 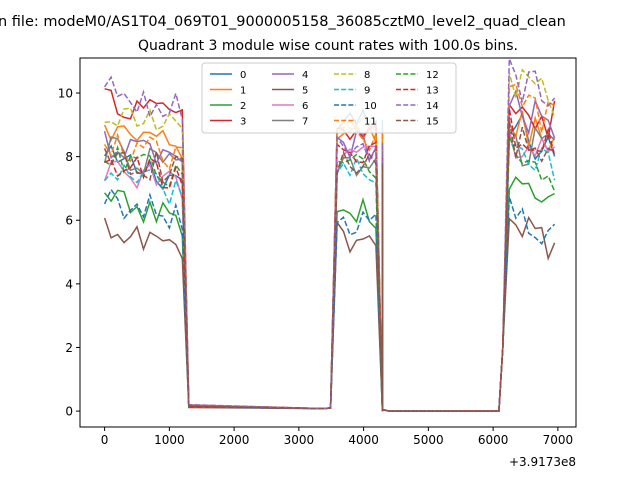 What do you see at coordinates (299, 440) in the screenshot?
I see `x-tick-label: 3000` at bounding box center [299, 440].